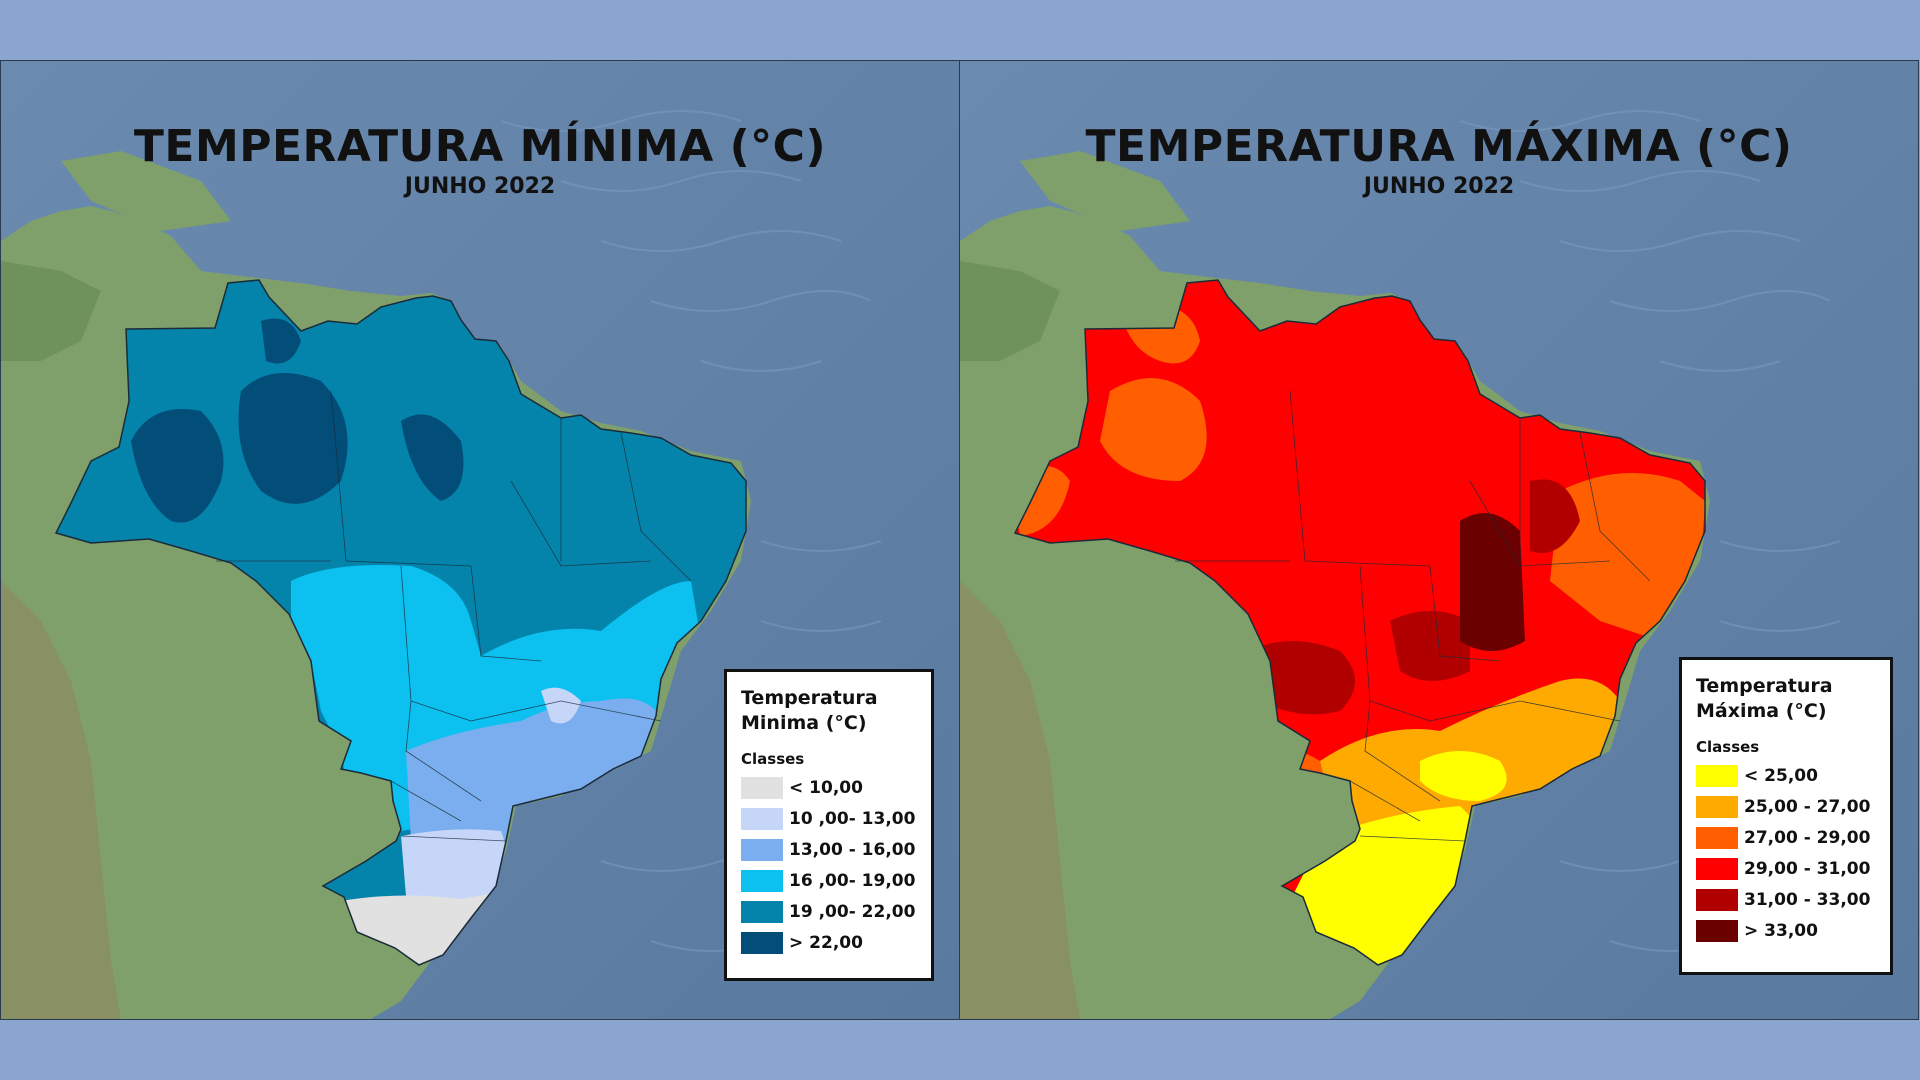  I want to click on zone-31-33-b, so click(1430, 646).